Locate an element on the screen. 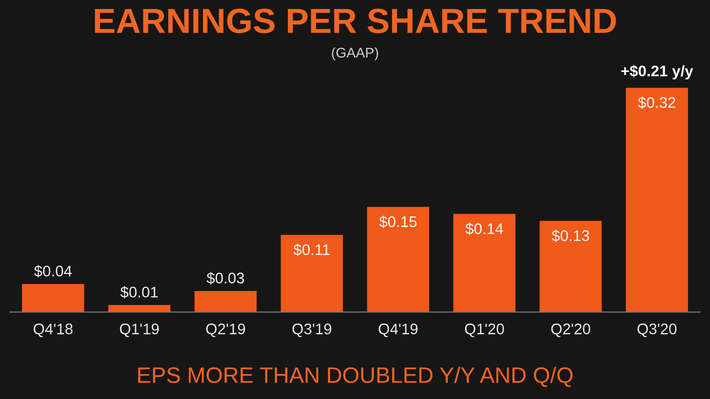 The height and width of the screenshot is (399, 710). data-label: $0.14 is located at coordinates (484, 229).